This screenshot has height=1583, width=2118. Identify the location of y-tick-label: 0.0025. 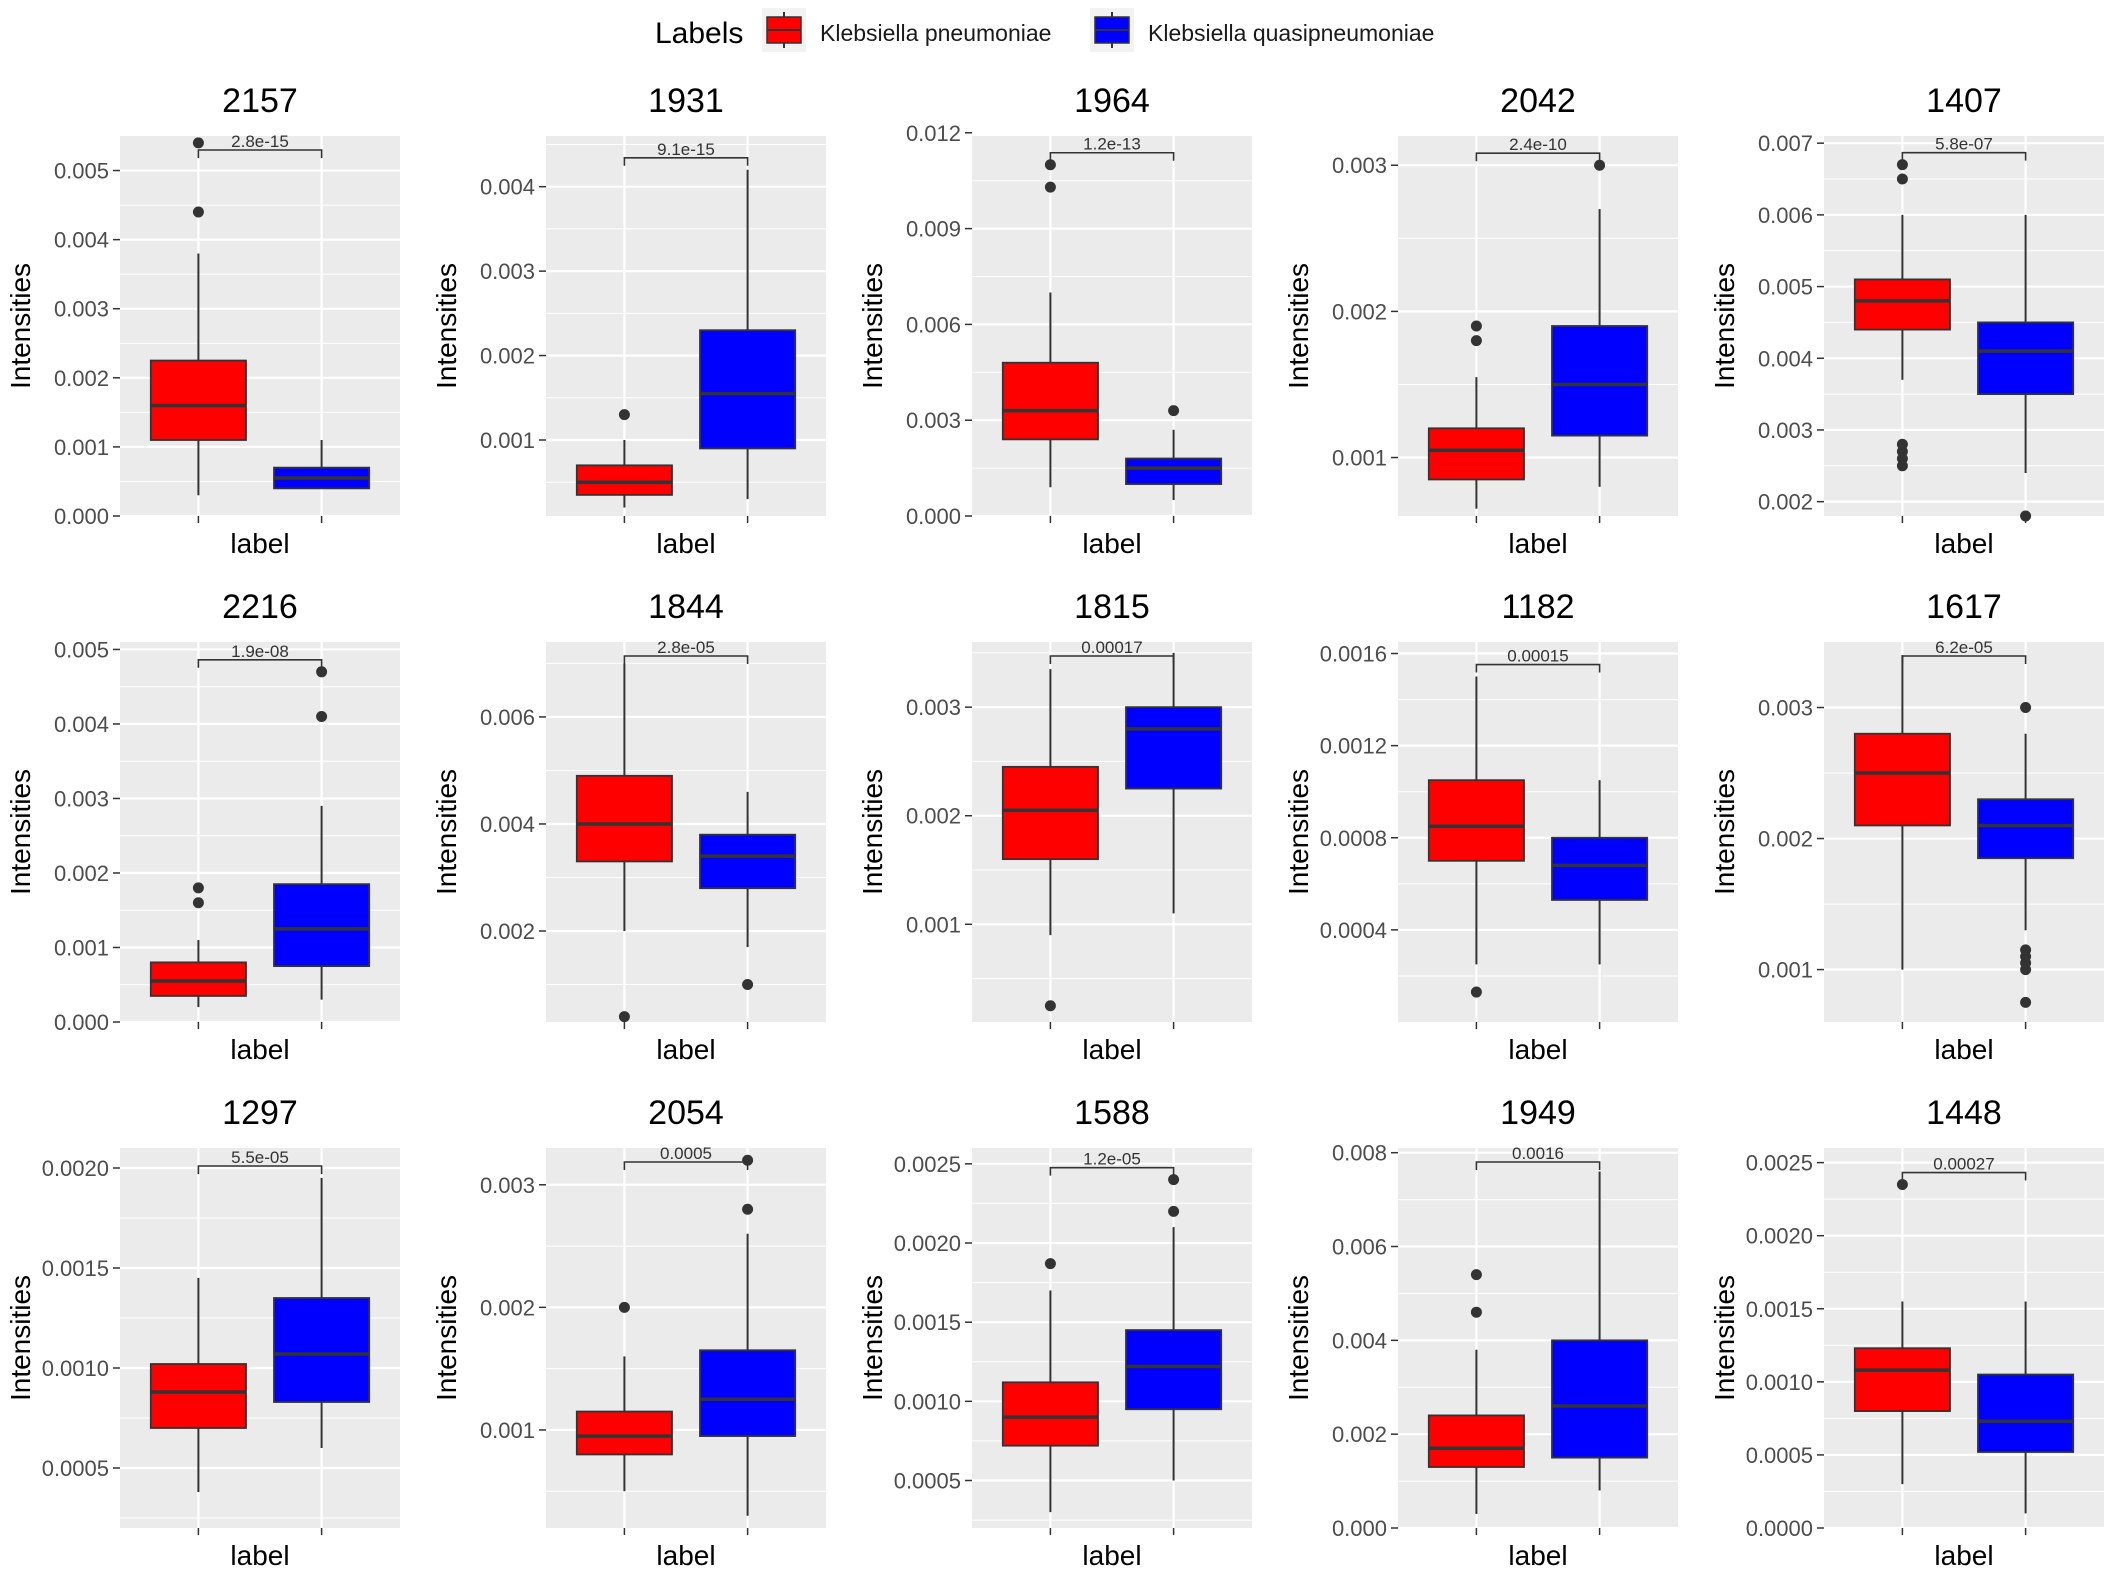
(927, 1164).